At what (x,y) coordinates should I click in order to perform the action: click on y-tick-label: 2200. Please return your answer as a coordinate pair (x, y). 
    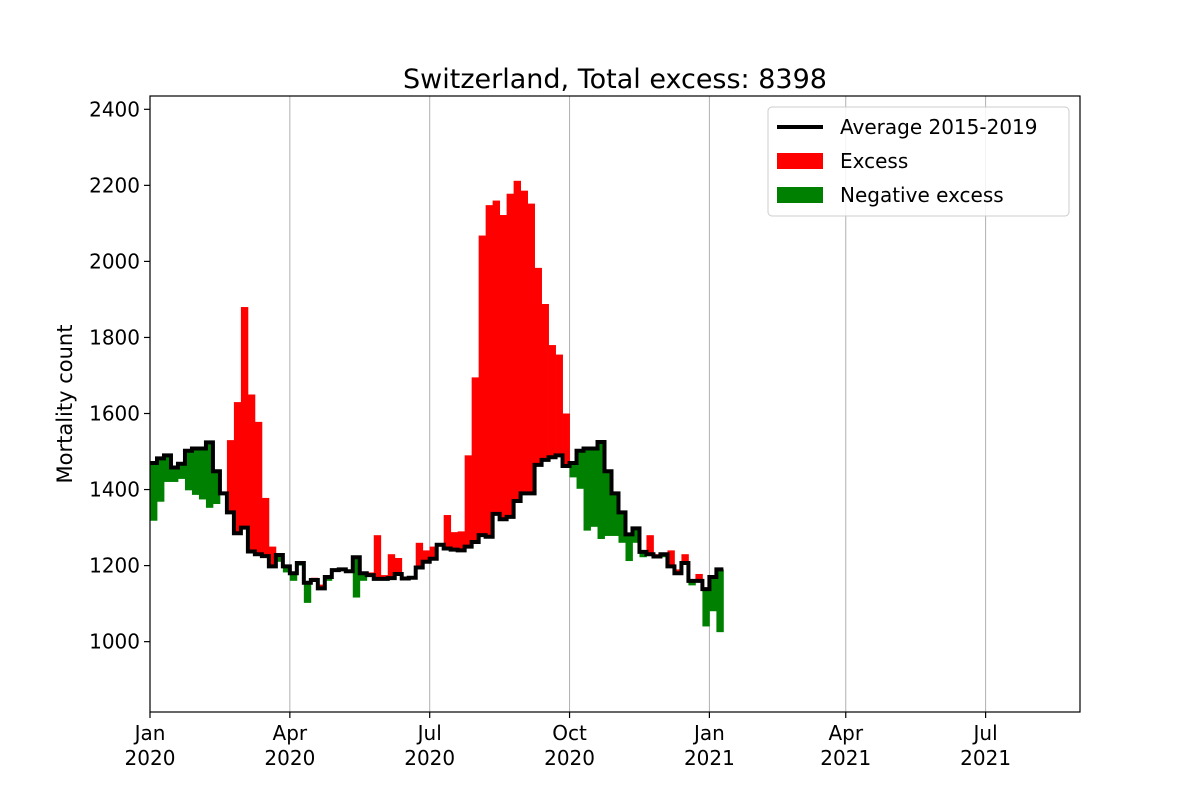
    Looking at the image, I should click on (114, 185).